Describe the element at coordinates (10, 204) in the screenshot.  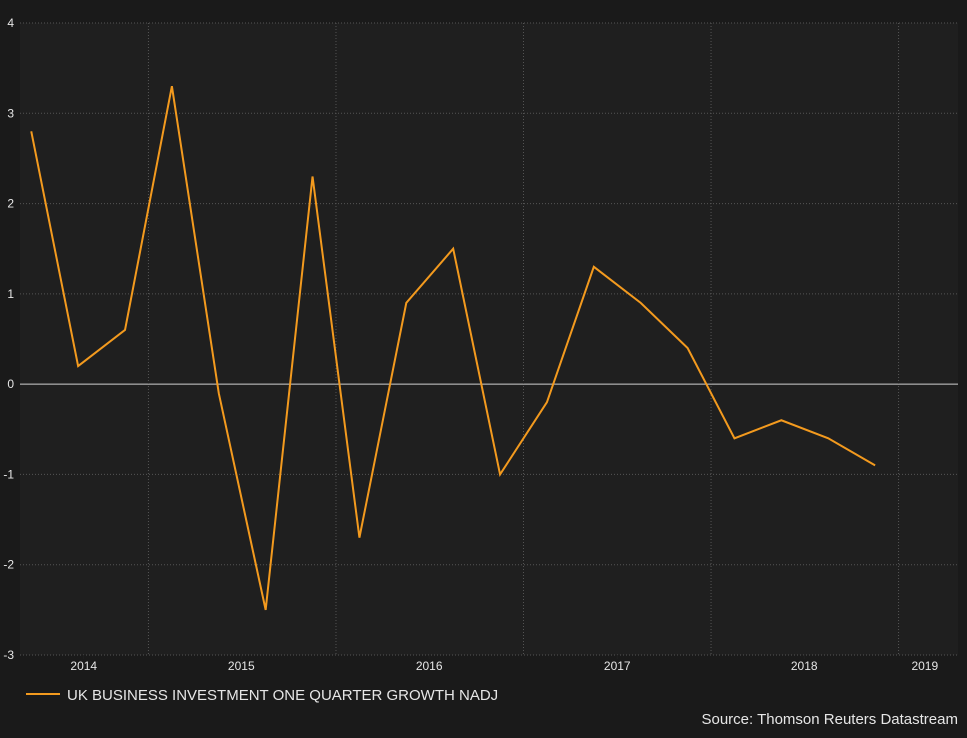
I see `y-tick-label: 2` at that location.